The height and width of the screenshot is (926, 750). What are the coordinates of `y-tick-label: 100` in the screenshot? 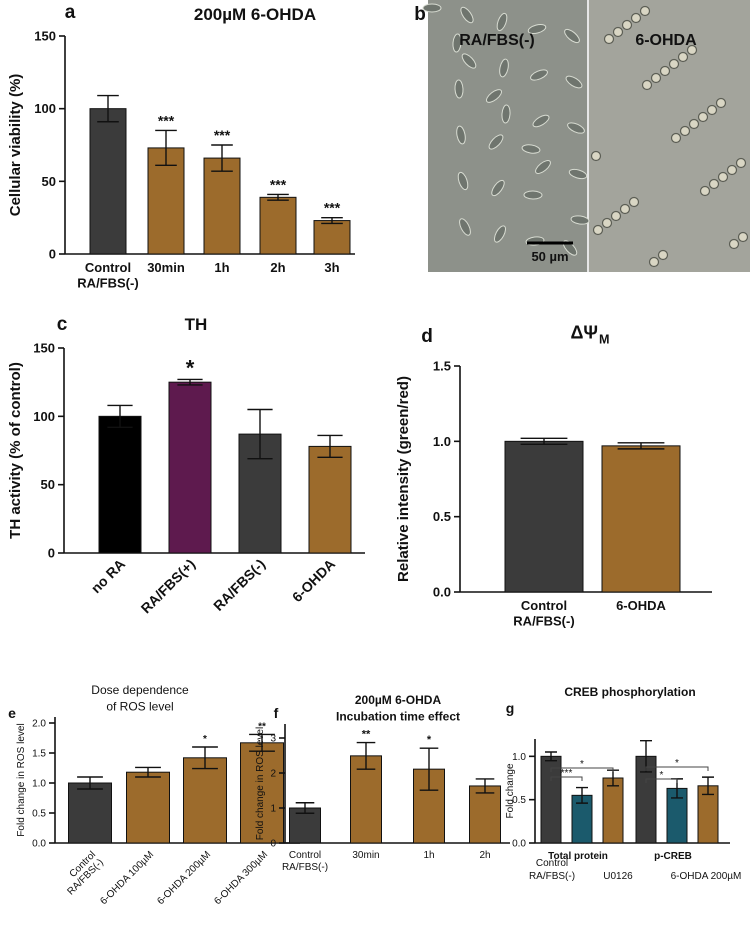 It's located at (45, 108).